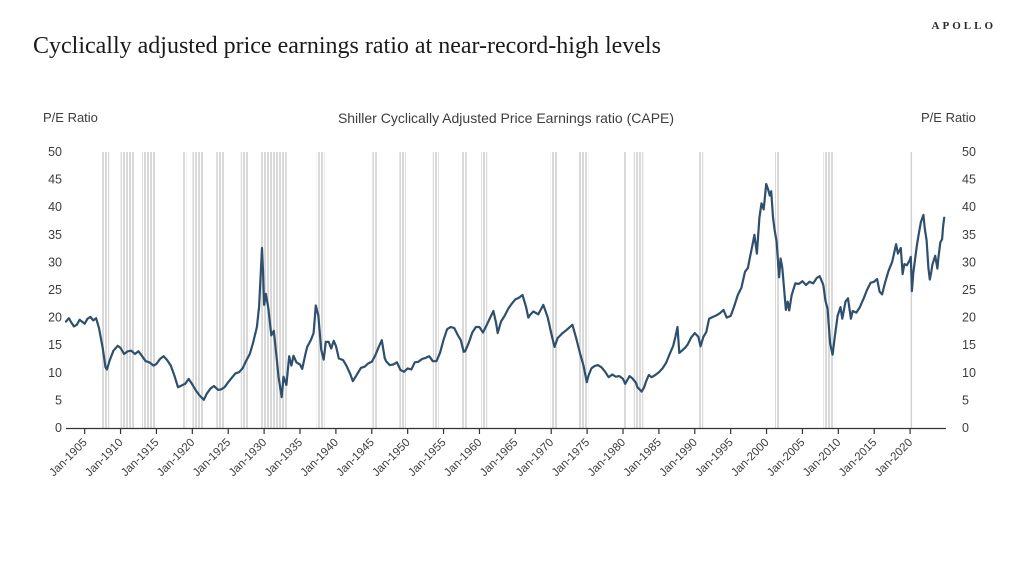 The width and height of the screenshot is (1024, 576). I want to click on apollo-logo: APOLLO, so click(963, 26).